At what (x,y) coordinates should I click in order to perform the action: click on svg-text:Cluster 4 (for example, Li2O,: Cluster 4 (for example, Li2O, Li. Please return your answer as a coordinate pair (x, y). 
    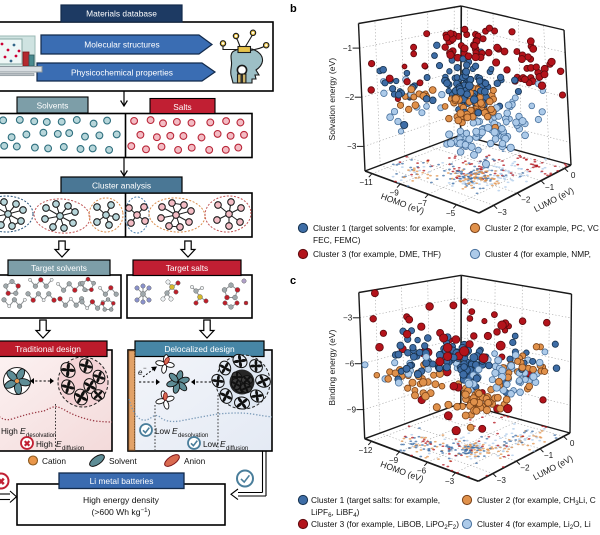
    Looking at the image, I should click on (534, 524).